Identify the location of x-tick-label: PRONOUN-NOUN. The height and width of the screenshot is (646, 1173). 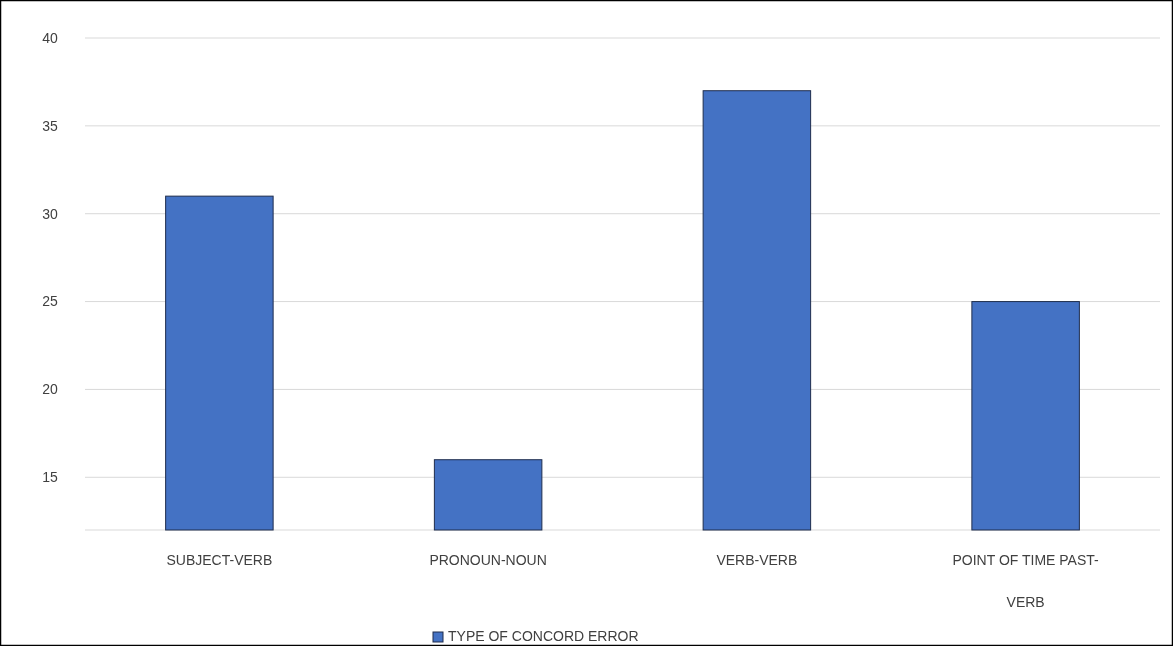
(488, 560).